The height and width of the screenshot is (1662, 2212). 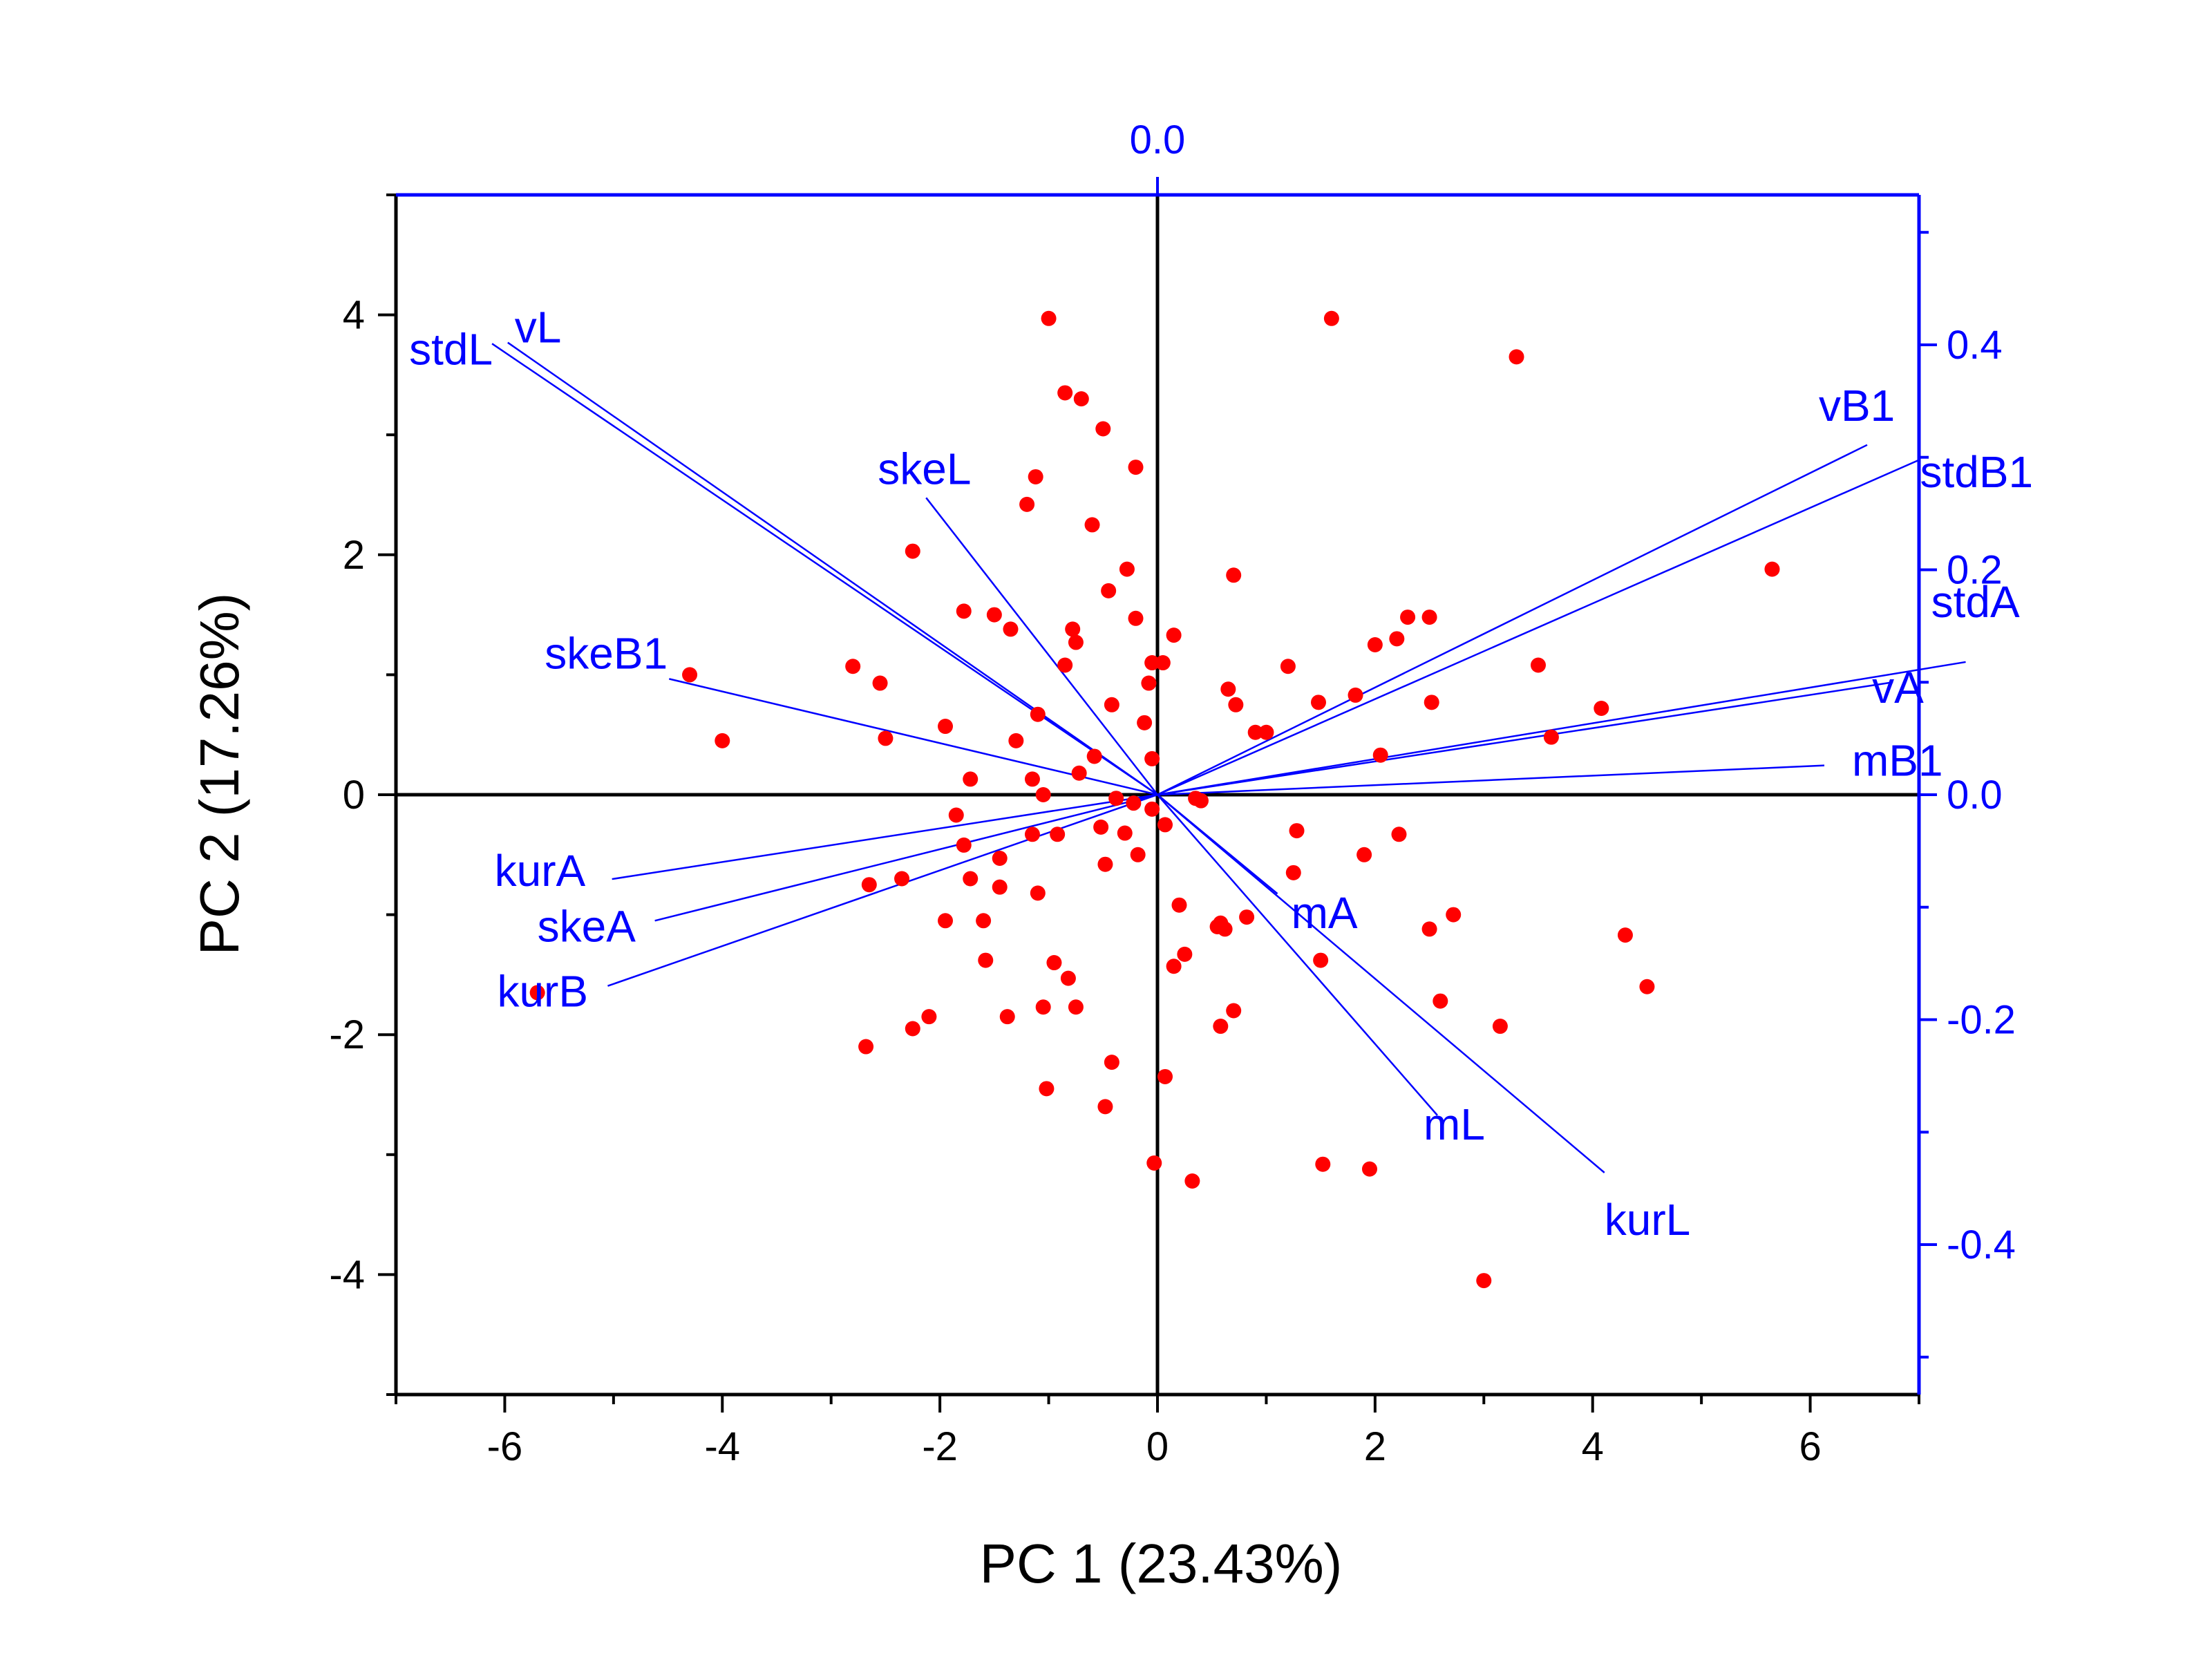 I want to click on y-tick-label: 4, so click(x=354, y=315).